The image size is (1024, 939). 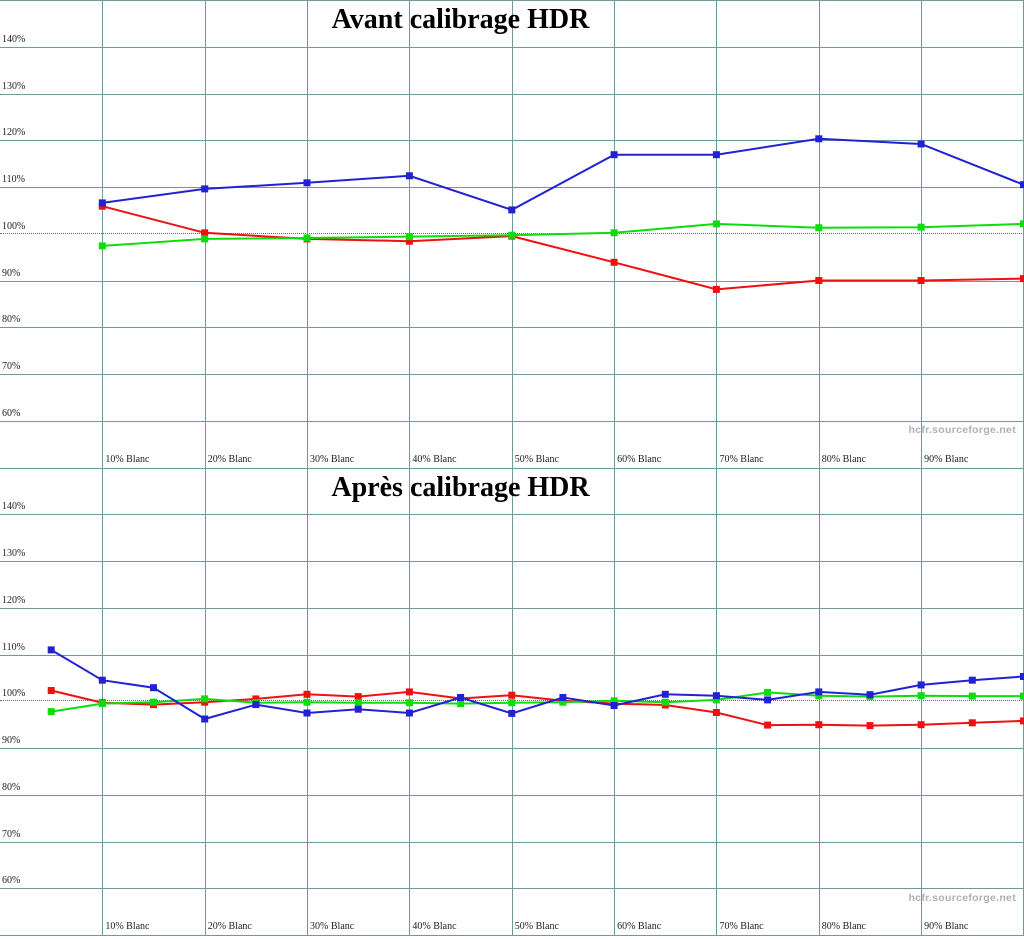 What do you see at coordinates (563, 174) in the screenshot?
I see `series-line-blue` at bounding box center [563, 174].